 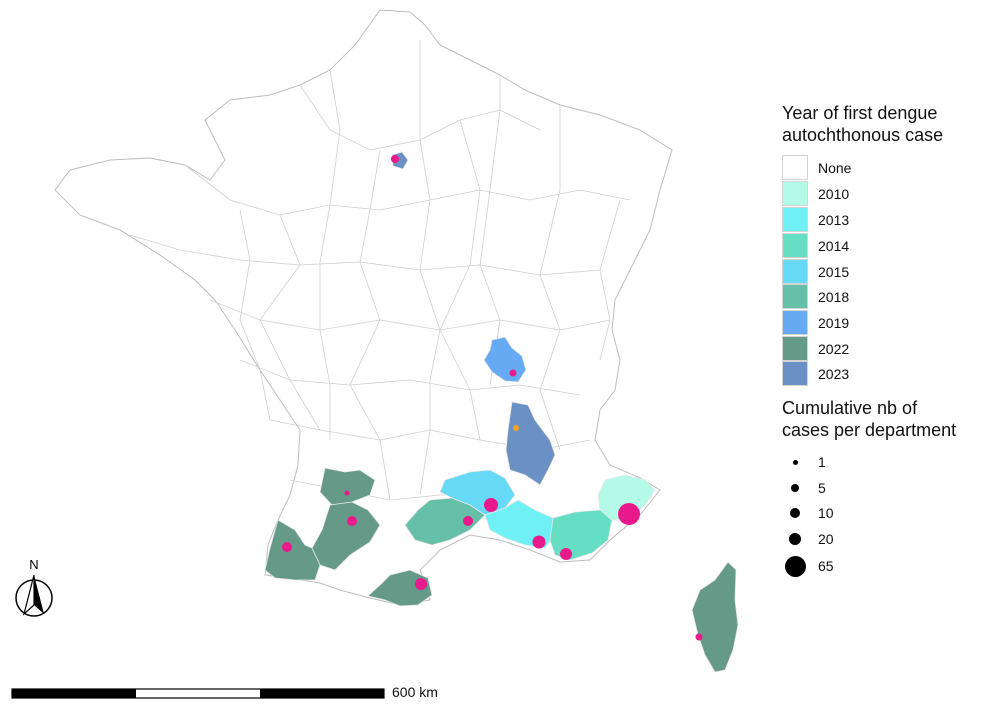 I want to click on size-item-1: 1, so click(x=804, y=462).